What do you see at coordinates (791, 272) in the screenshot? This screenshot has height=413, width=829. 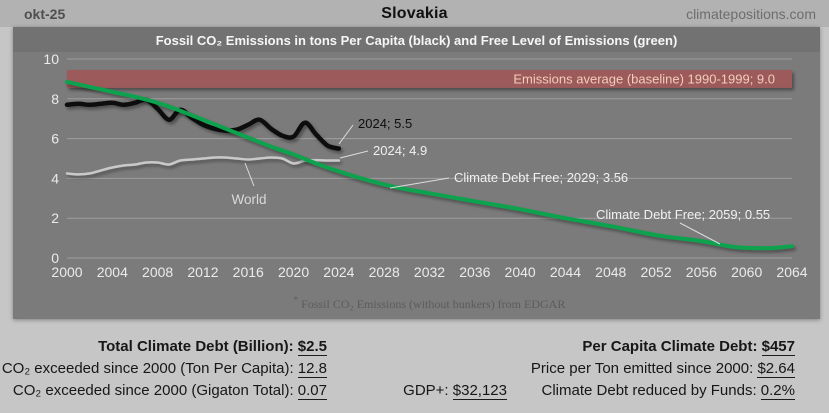 I see `svg-text: 2064` at bounding box center [791, 272].